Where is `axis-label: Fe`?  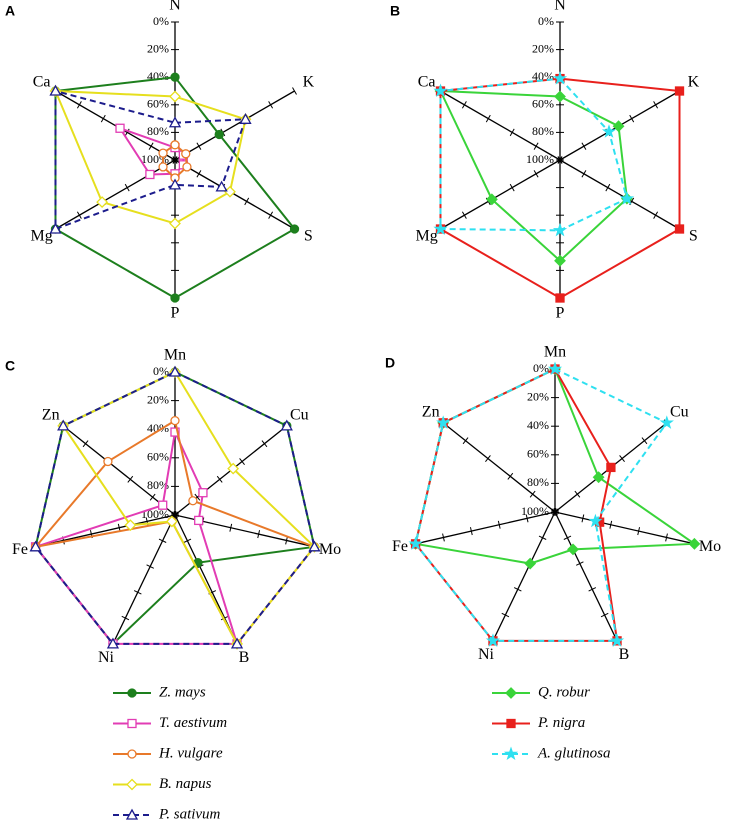
axis-label: Fe is located at coordinates (400, 546).